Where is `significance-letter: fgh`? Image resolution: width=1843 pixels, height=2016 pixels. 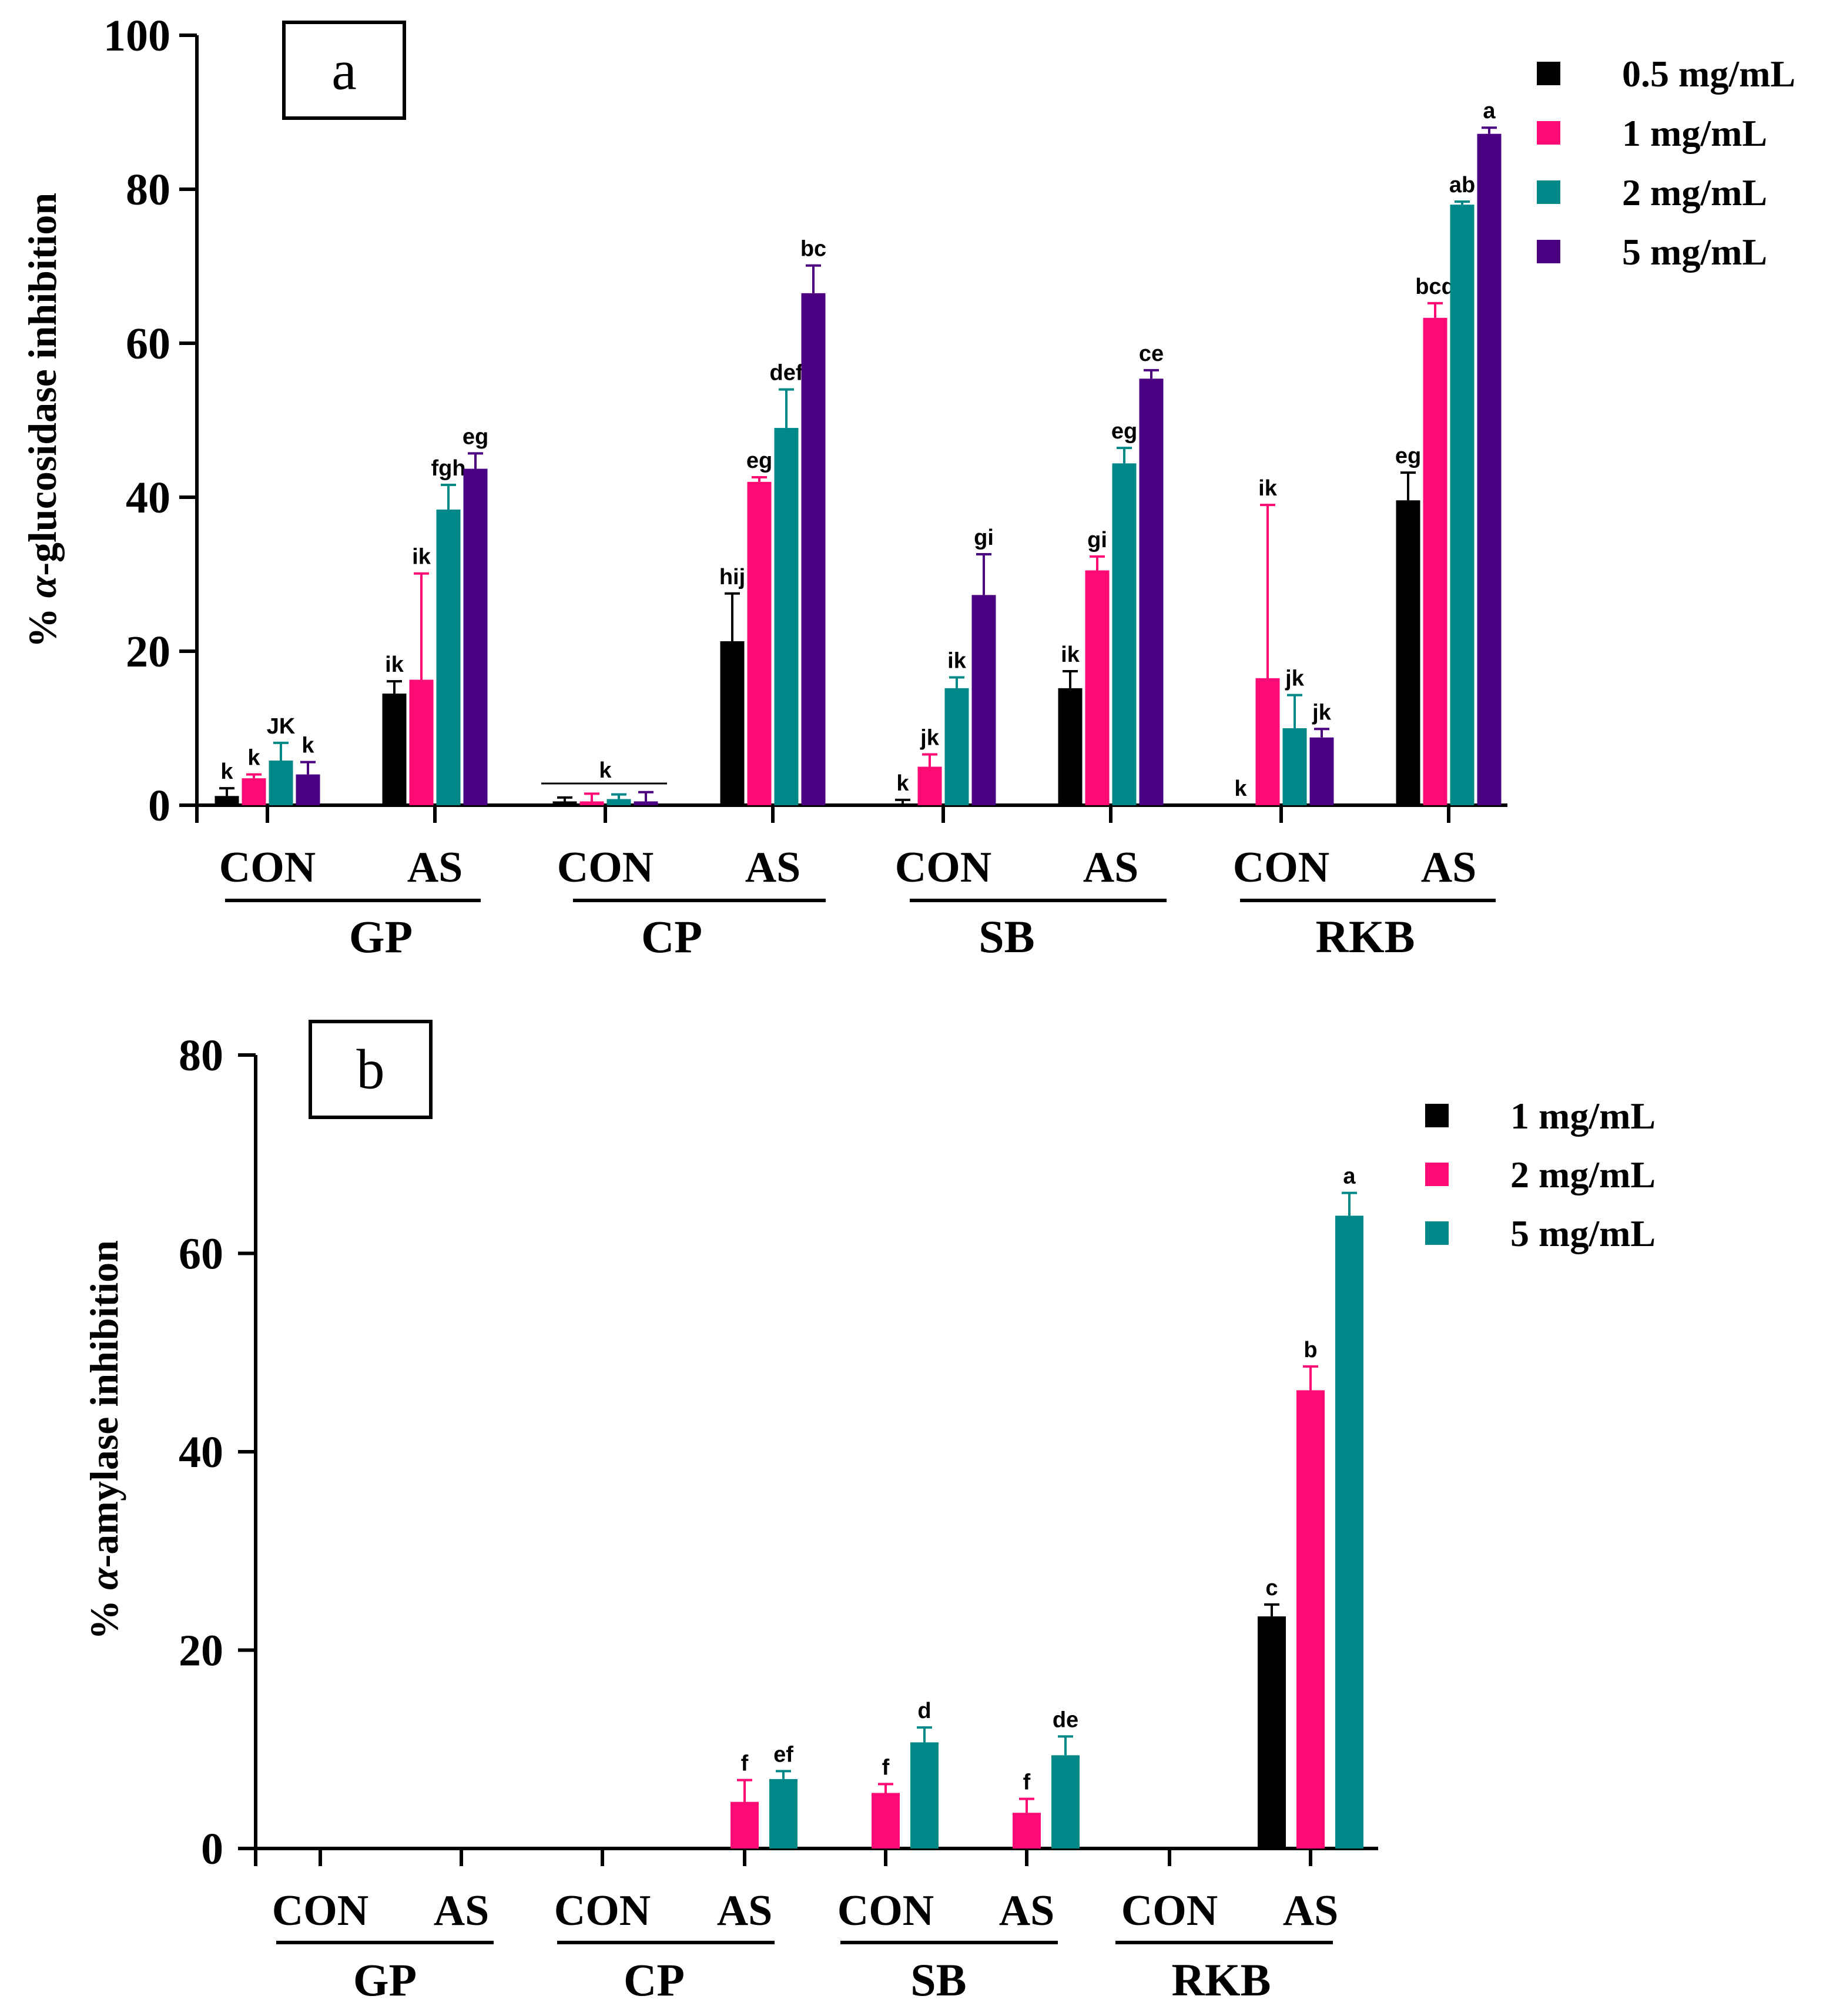 significance-letter: fgh is located at coordinates (448, 469).